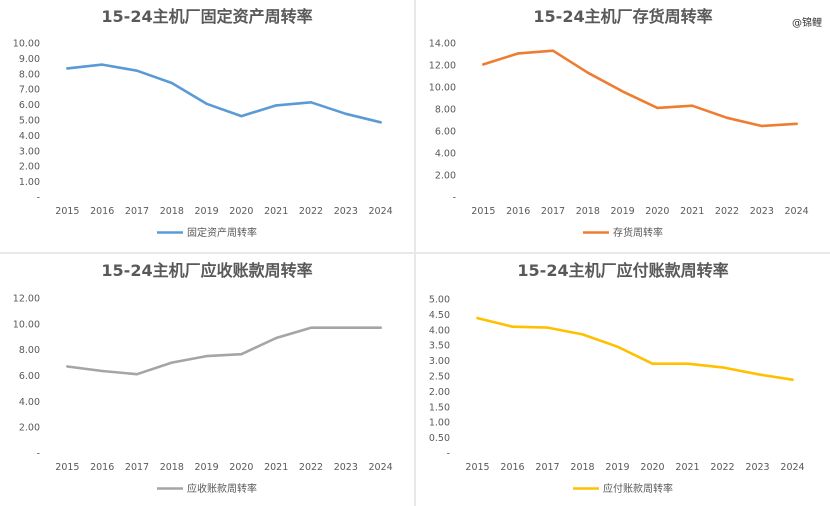 Image resolution: width=830 pixels, height=506 pixels. What do you see at coordinates (29, 59) in the screenshot?
I see `y-tick-label: 9.00` at bounding box center [29, 59].